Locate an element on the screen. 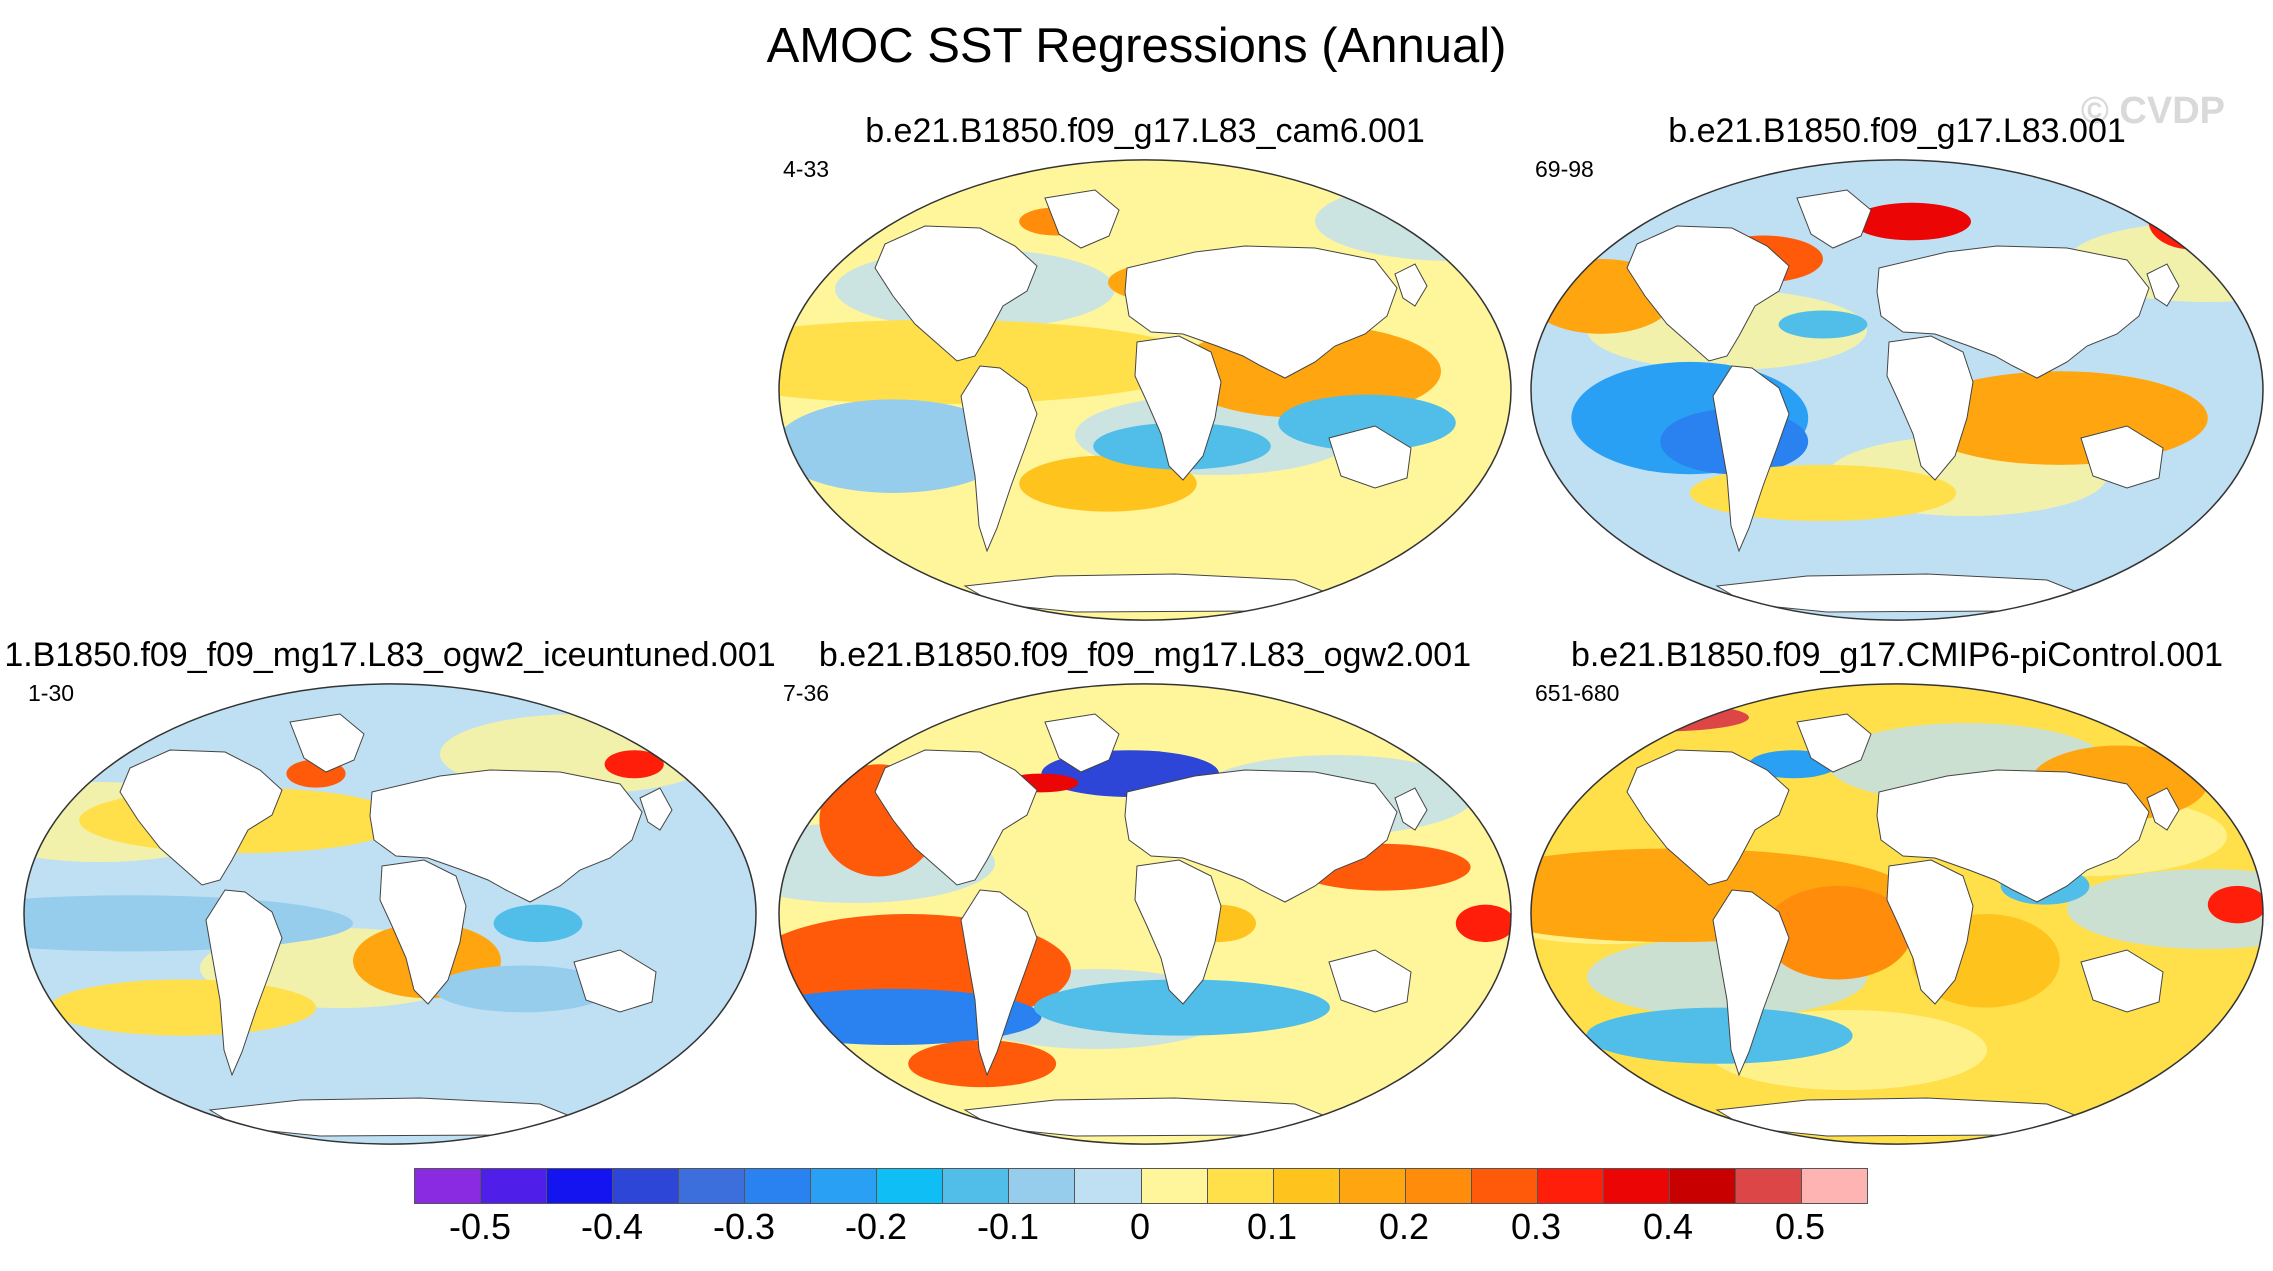  cvdp-watermark: © CVDP is located at coordinates (2152, 111).